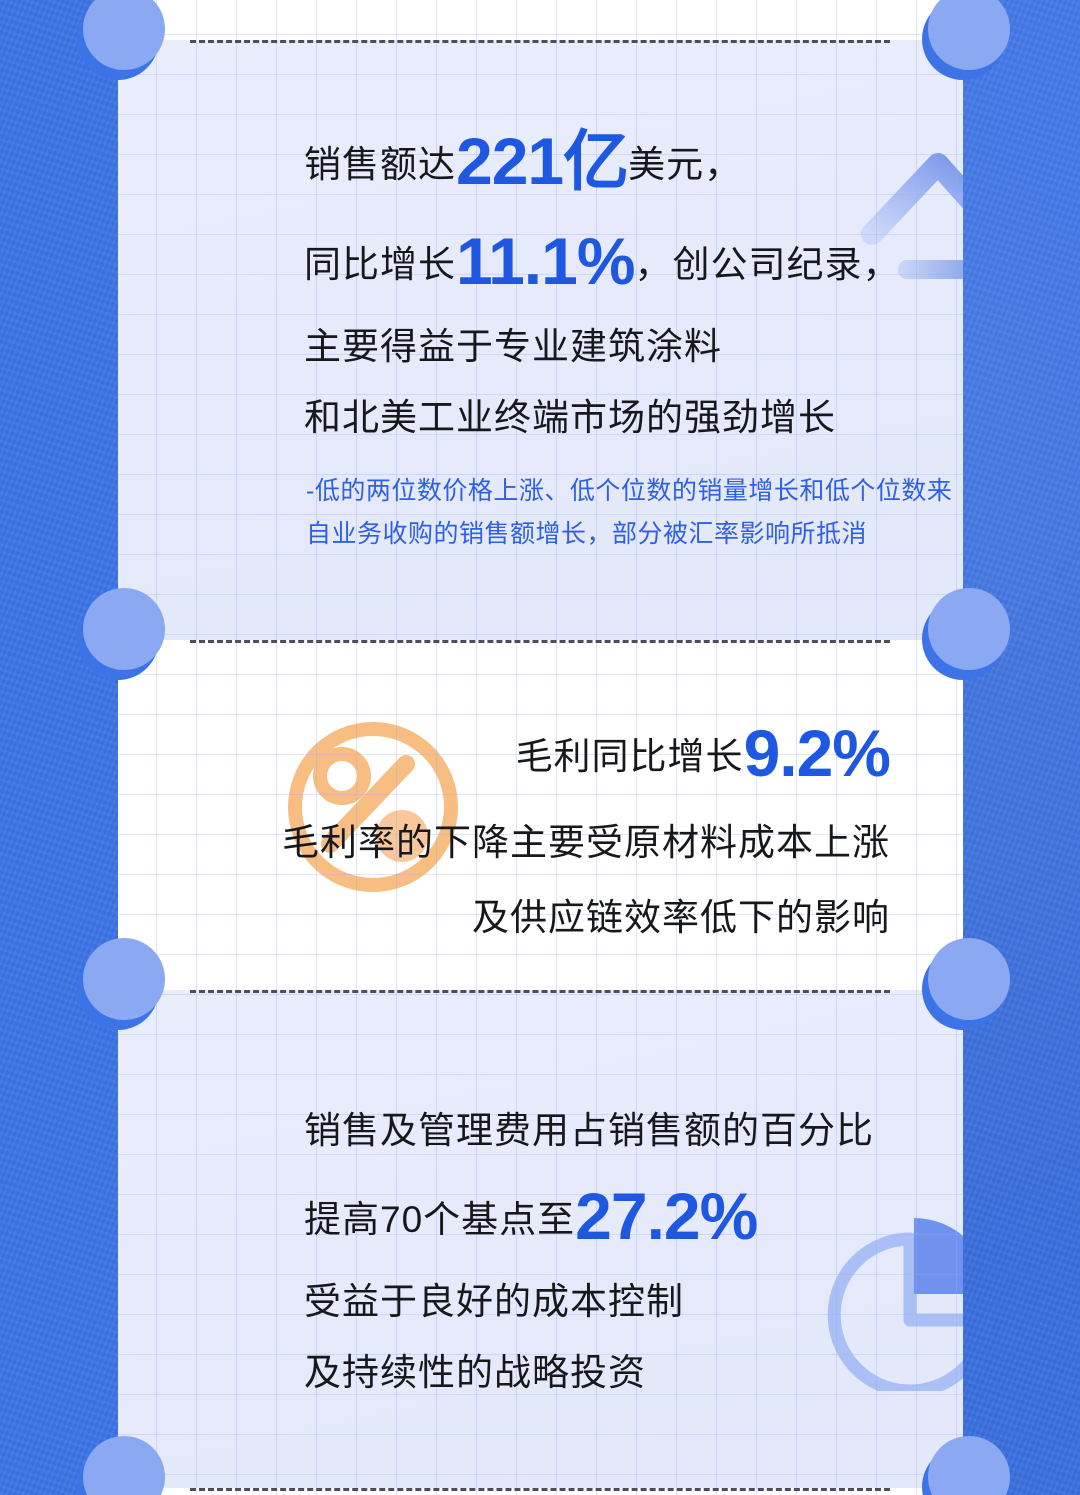  Describe the element at coordinates (540, 1489) in the screenshot. I see `divider-bottom` at that location.